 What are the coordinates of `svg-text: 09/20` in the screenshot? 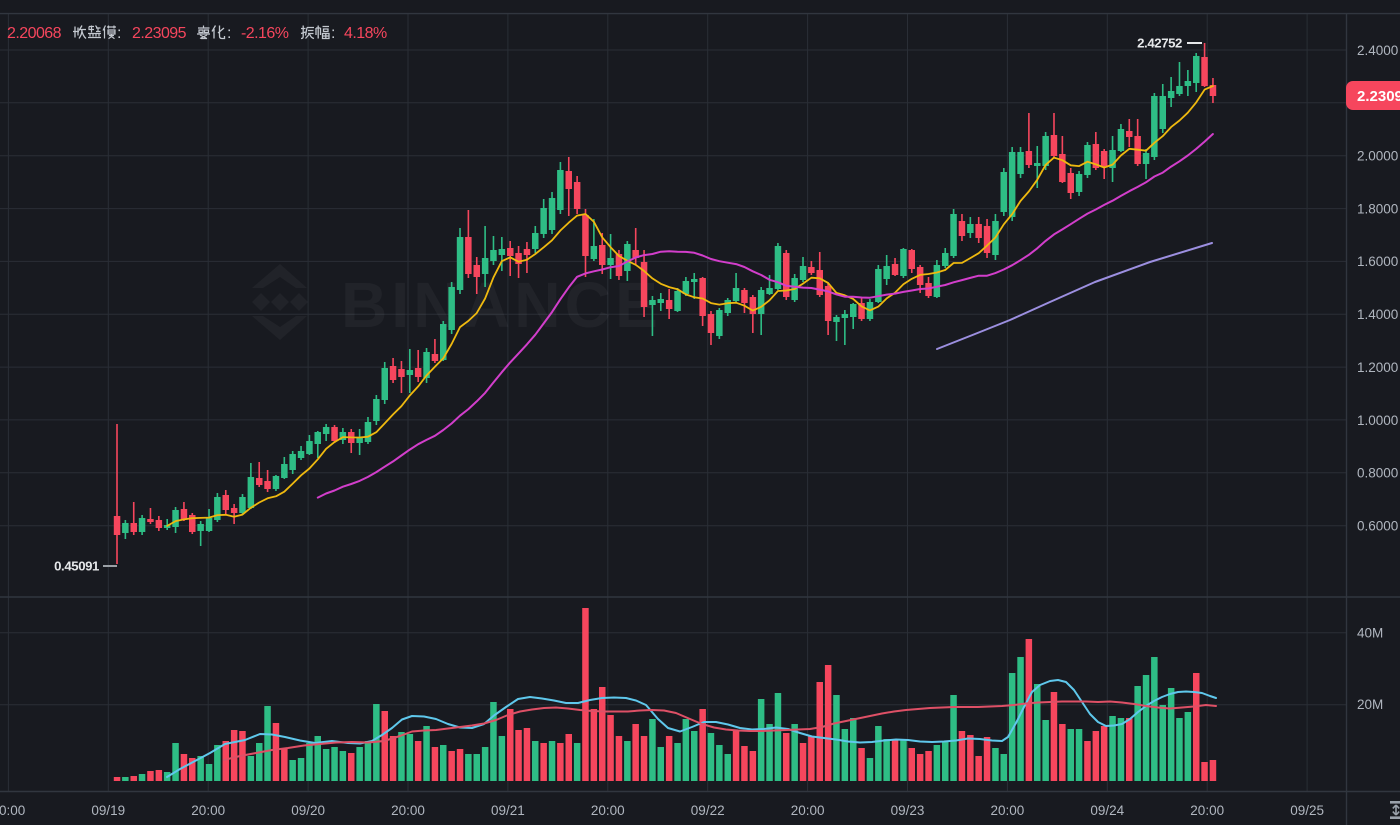 It's located at (308, 810).